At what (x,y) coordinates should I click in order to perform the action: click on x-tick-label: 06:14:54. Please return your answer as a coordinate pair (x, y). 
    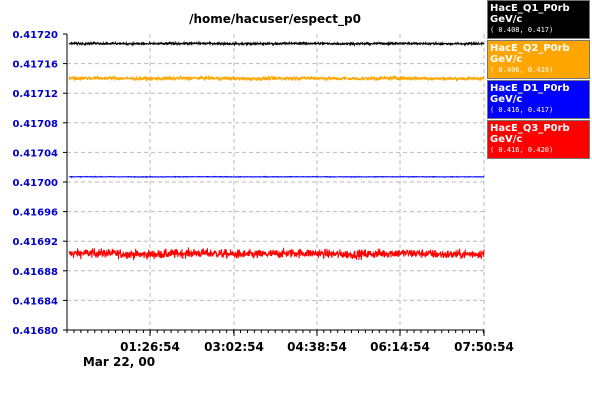
    Looking at the image, I should click on (400, 347).